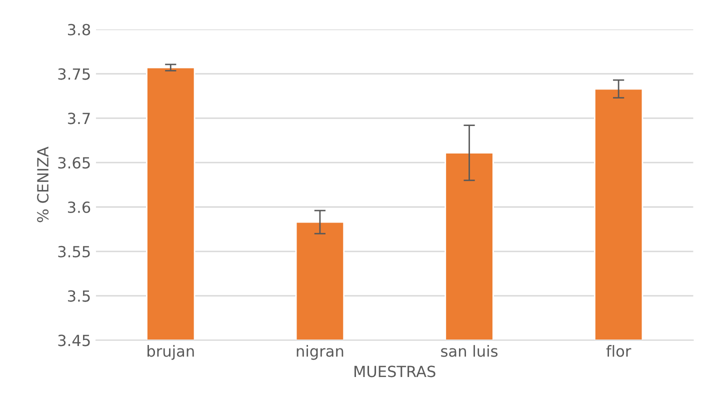 This screenshot has height=420, width=711. I want to click on x-axis-title: MUESTRAS, so click(395, 372).